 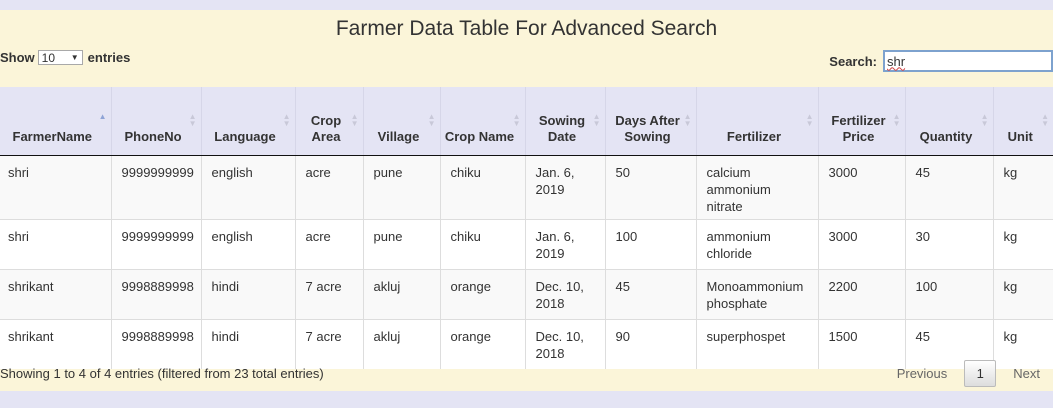 What do you see at coordinates (482, 121) in the screenshot?
I see `column-header-5: Crop Name ▲ ▼` at bounding box center [482, 121].